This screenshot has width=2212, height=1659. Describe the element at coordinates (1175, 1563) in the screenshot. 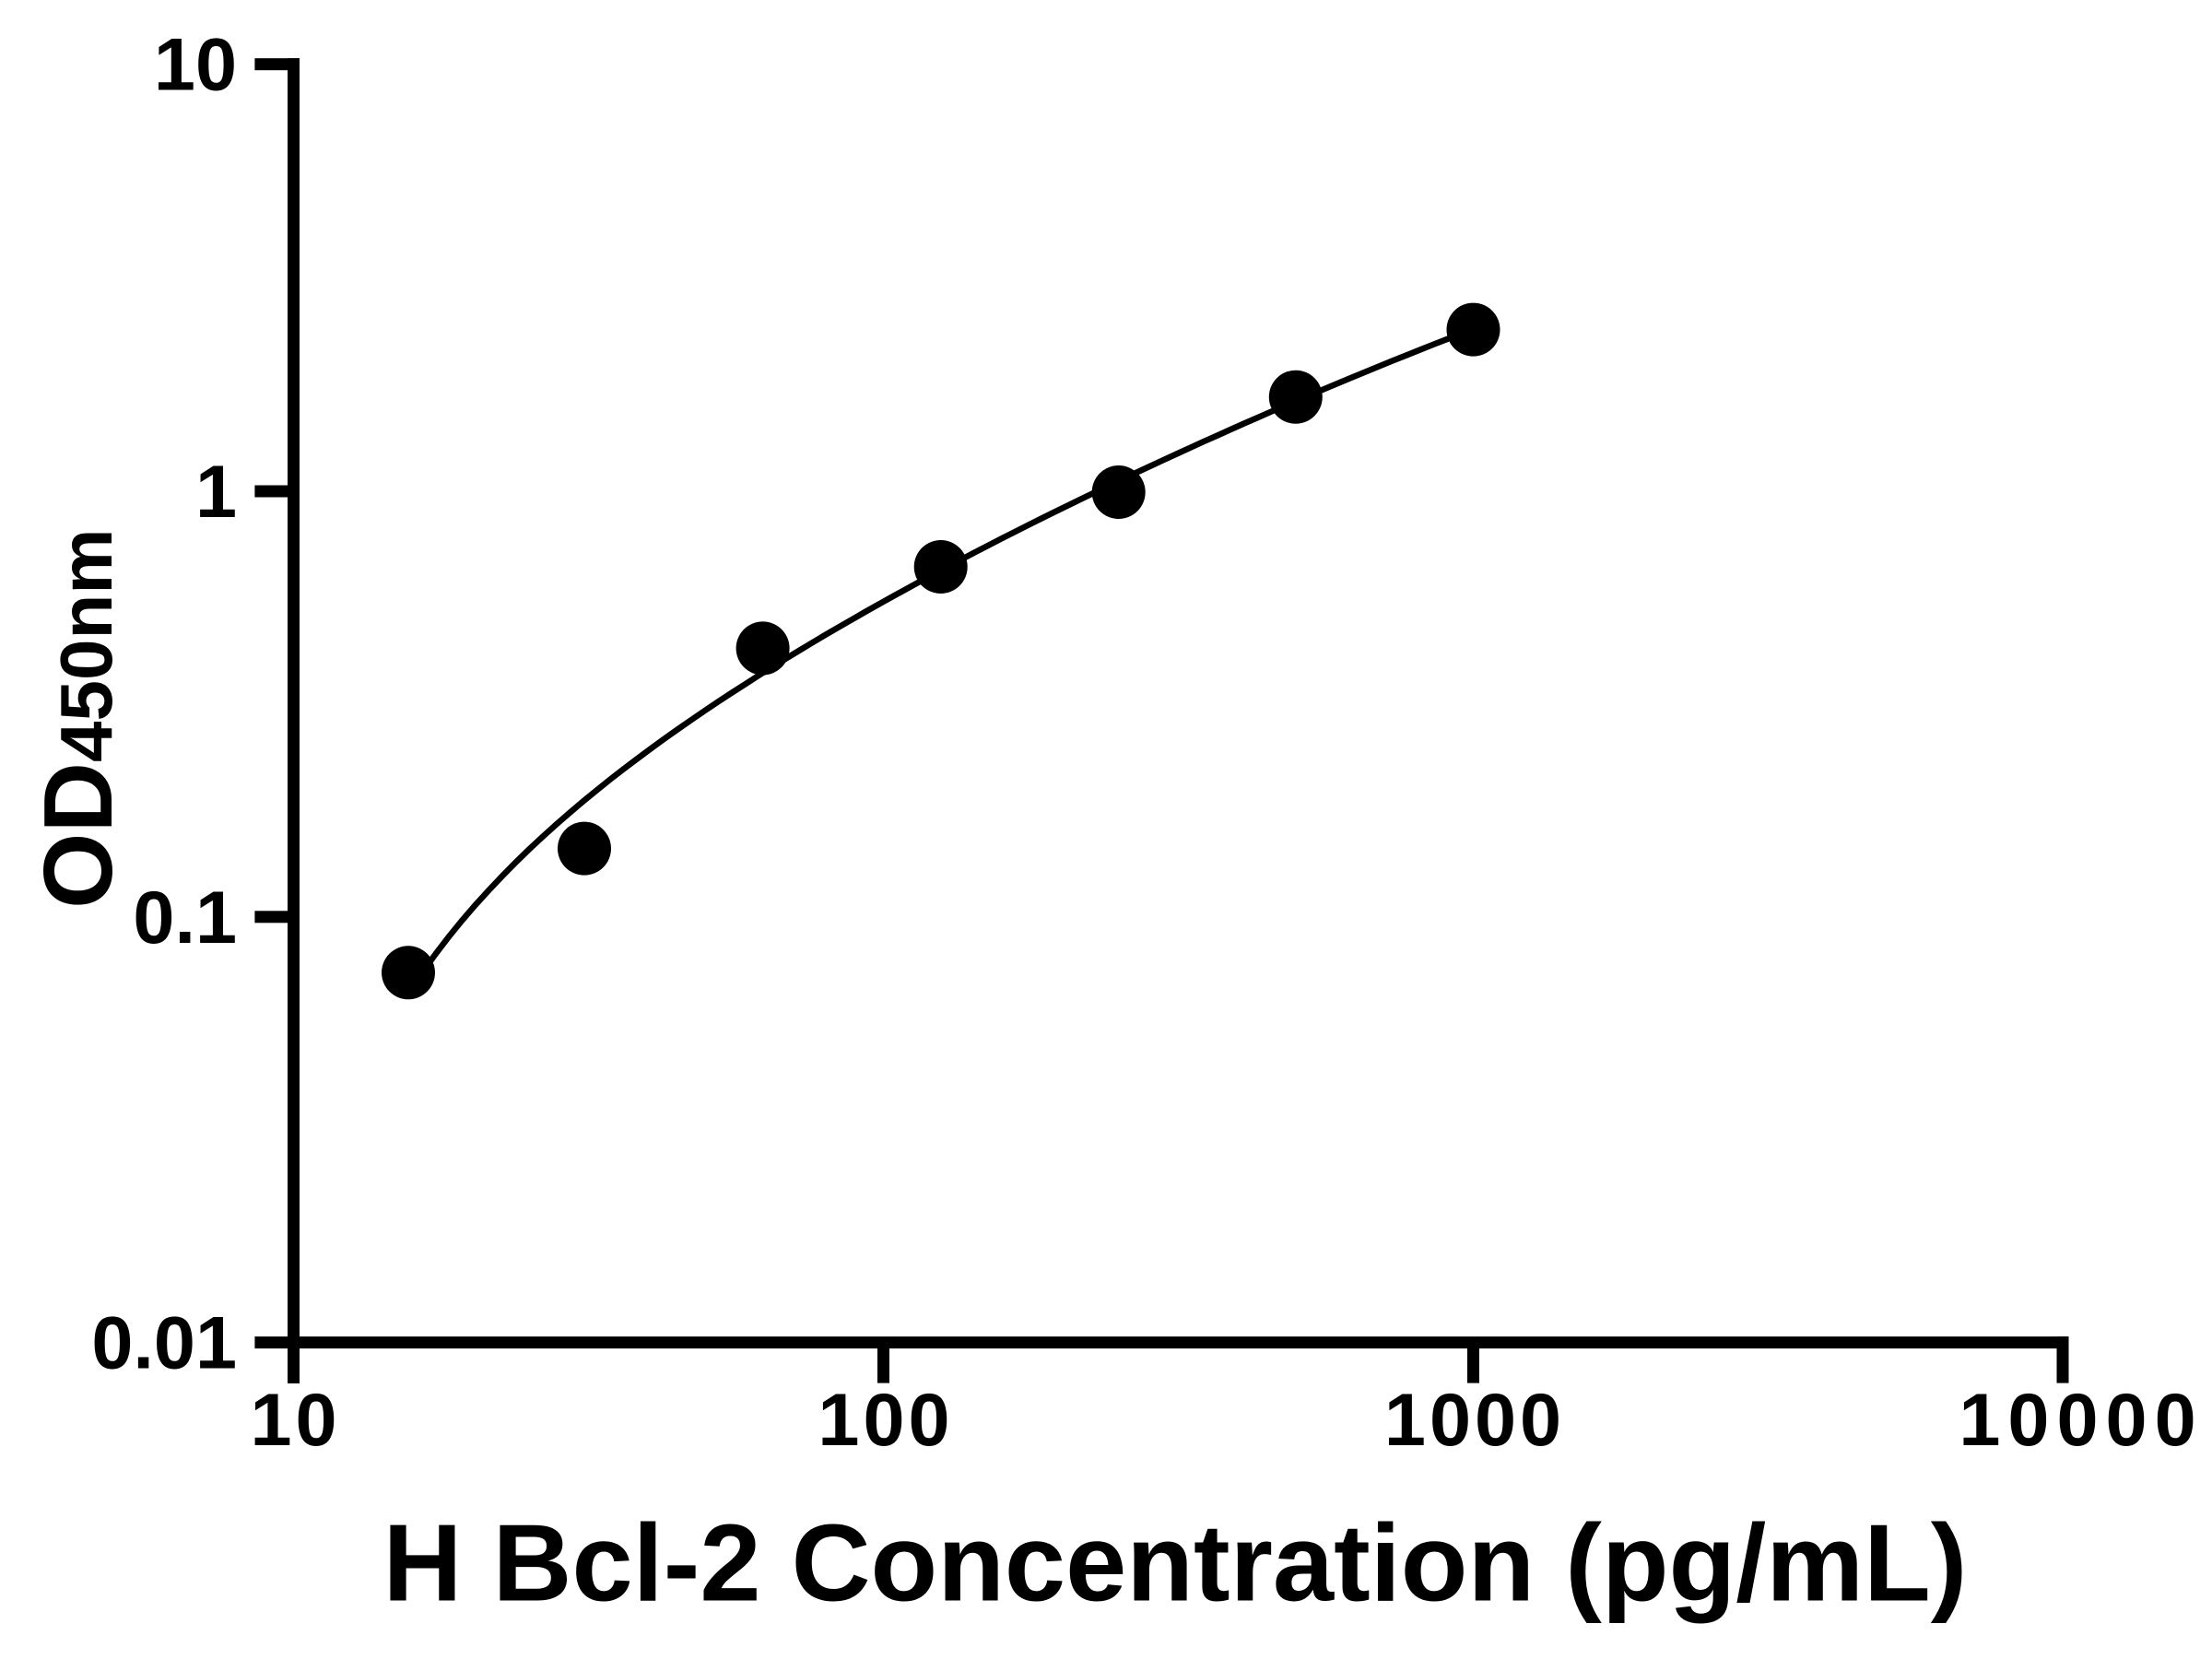

I see `svg-text: H Bcl-2 Concentration (pg/mL)` at that location.